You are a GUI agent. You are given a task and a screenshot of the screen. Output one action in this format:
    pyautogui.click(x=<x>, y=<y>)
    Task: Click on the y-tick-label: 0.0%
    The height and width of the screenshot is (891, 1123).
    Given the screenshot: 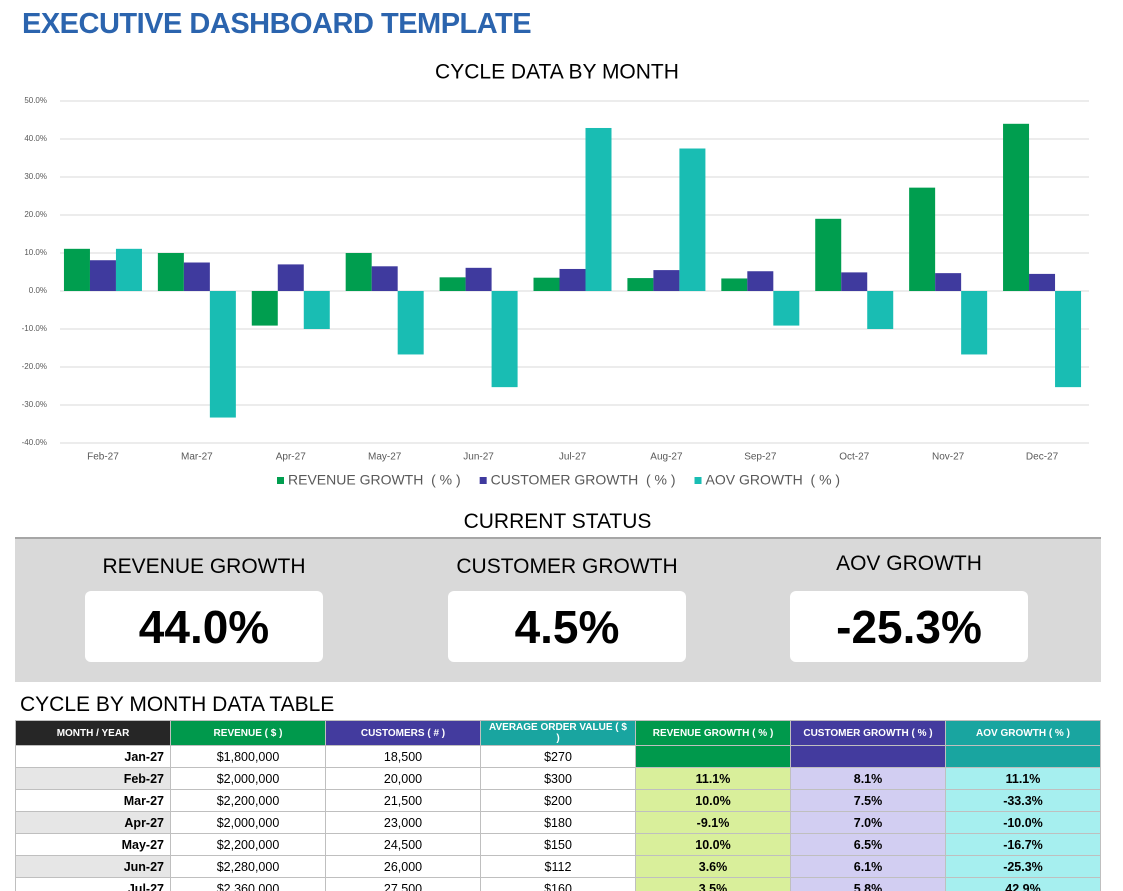 What is the action you would take?
    pyautogui.click(x=38, y=290)
    